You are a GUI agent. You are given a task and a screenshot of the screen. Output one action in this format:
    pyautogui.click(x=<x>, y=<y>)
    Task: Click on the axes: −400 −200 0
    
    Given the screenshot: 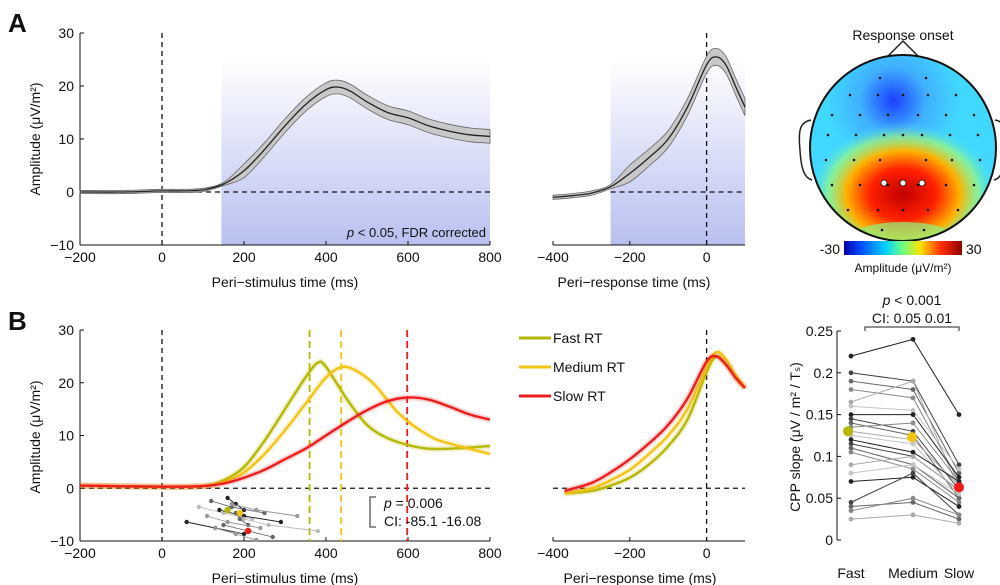 What is the action you would take?
    pyautogui.click(x=641, y=445)
    